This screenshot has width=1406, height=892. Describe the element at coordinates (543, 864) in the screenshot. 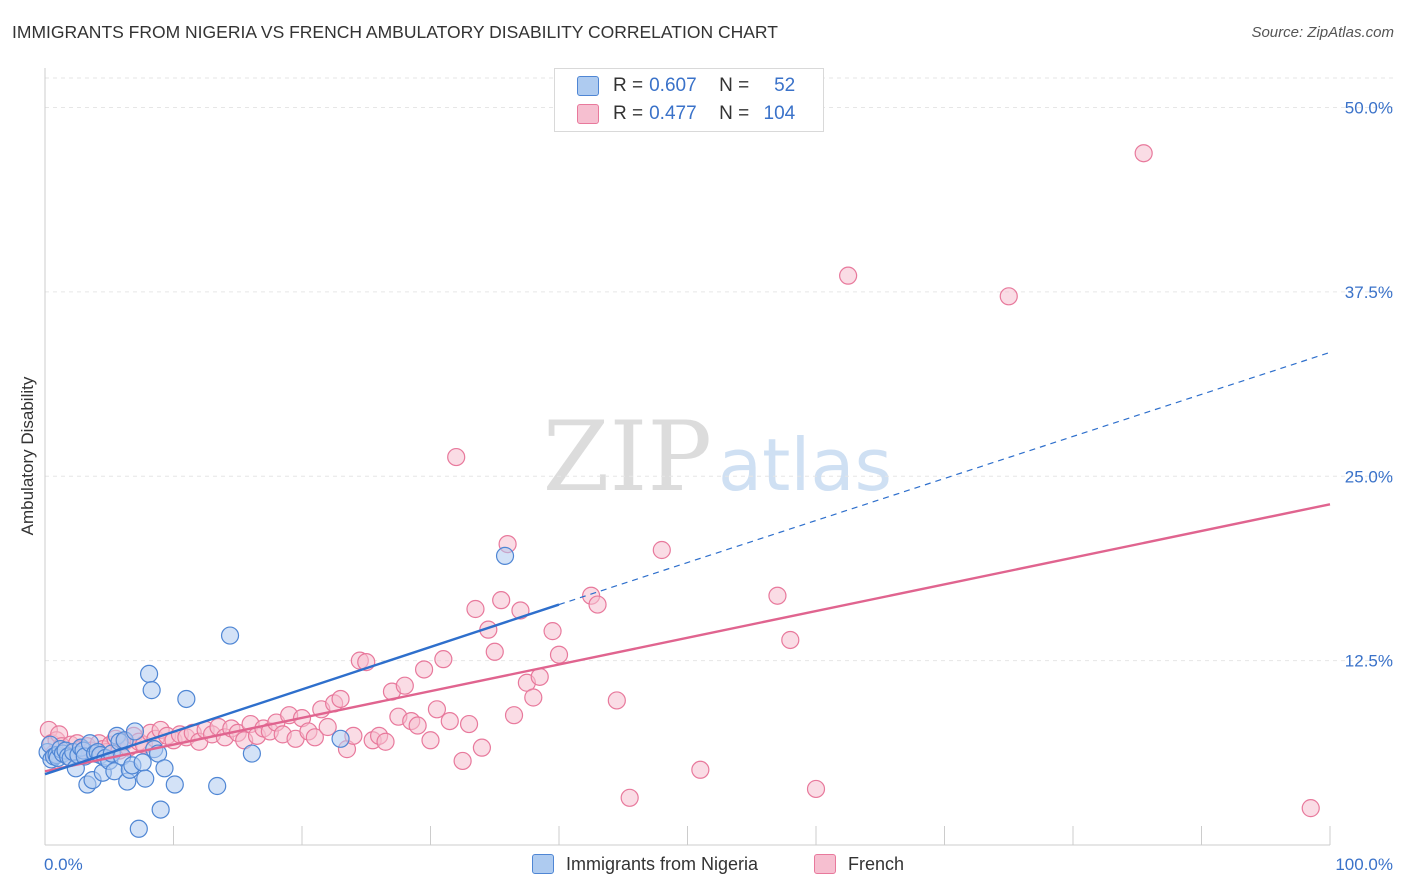

I see `legend-nigeria-swatch` at that location.